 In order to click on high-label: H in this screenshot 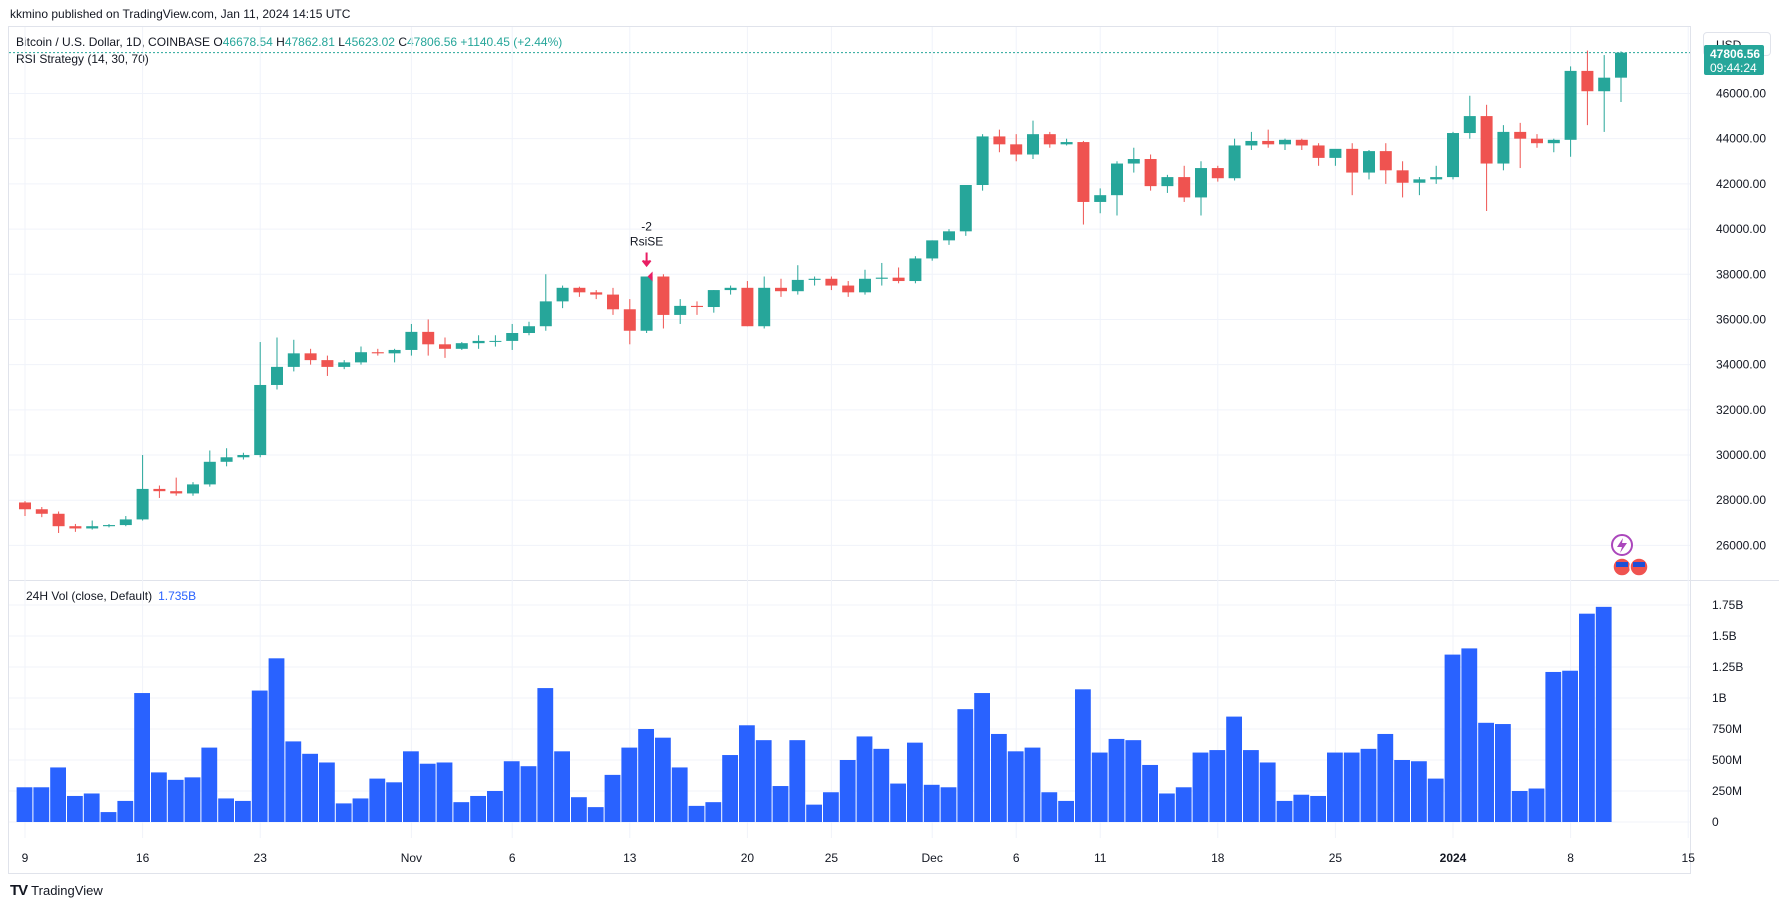, I will do `click(280, 42)`.